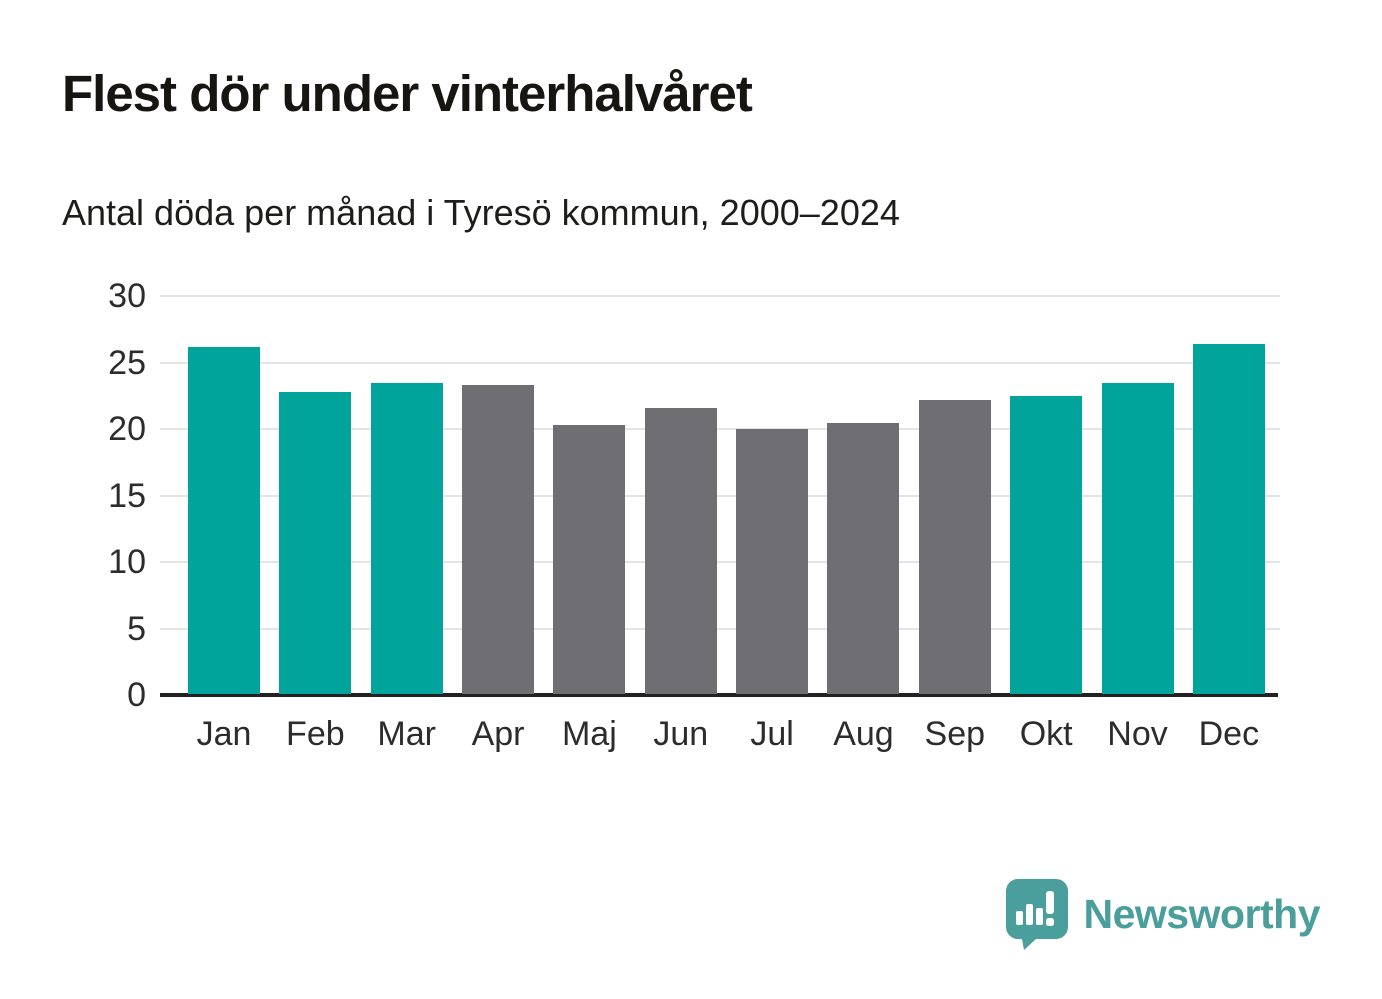 This screenshot has height=999, width=1382. Describe the element at coordinates (136, 628) in the screenshot. I see `y-axis-label-5: 5` at that location.